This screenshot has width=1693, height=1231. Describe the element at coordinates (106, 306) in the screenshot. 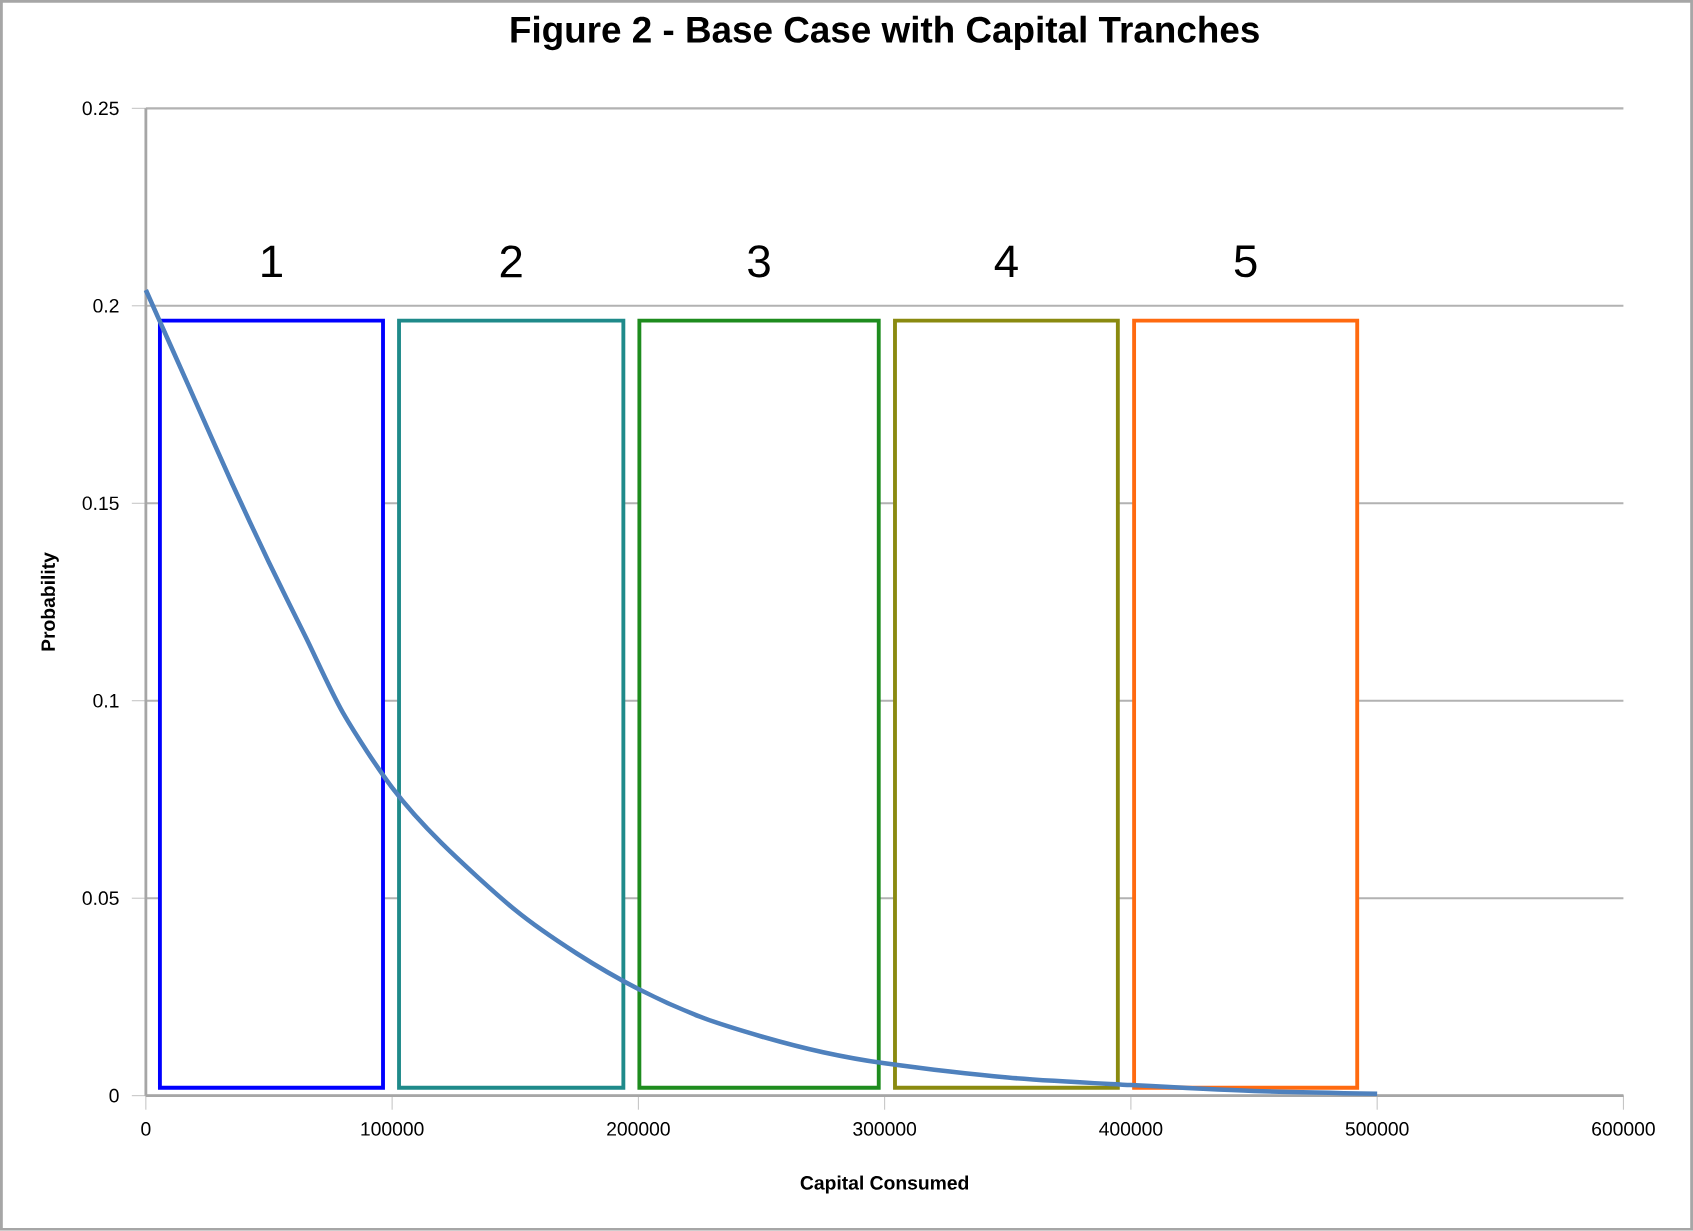

I see `y-tick-label: 0.2` at that location.